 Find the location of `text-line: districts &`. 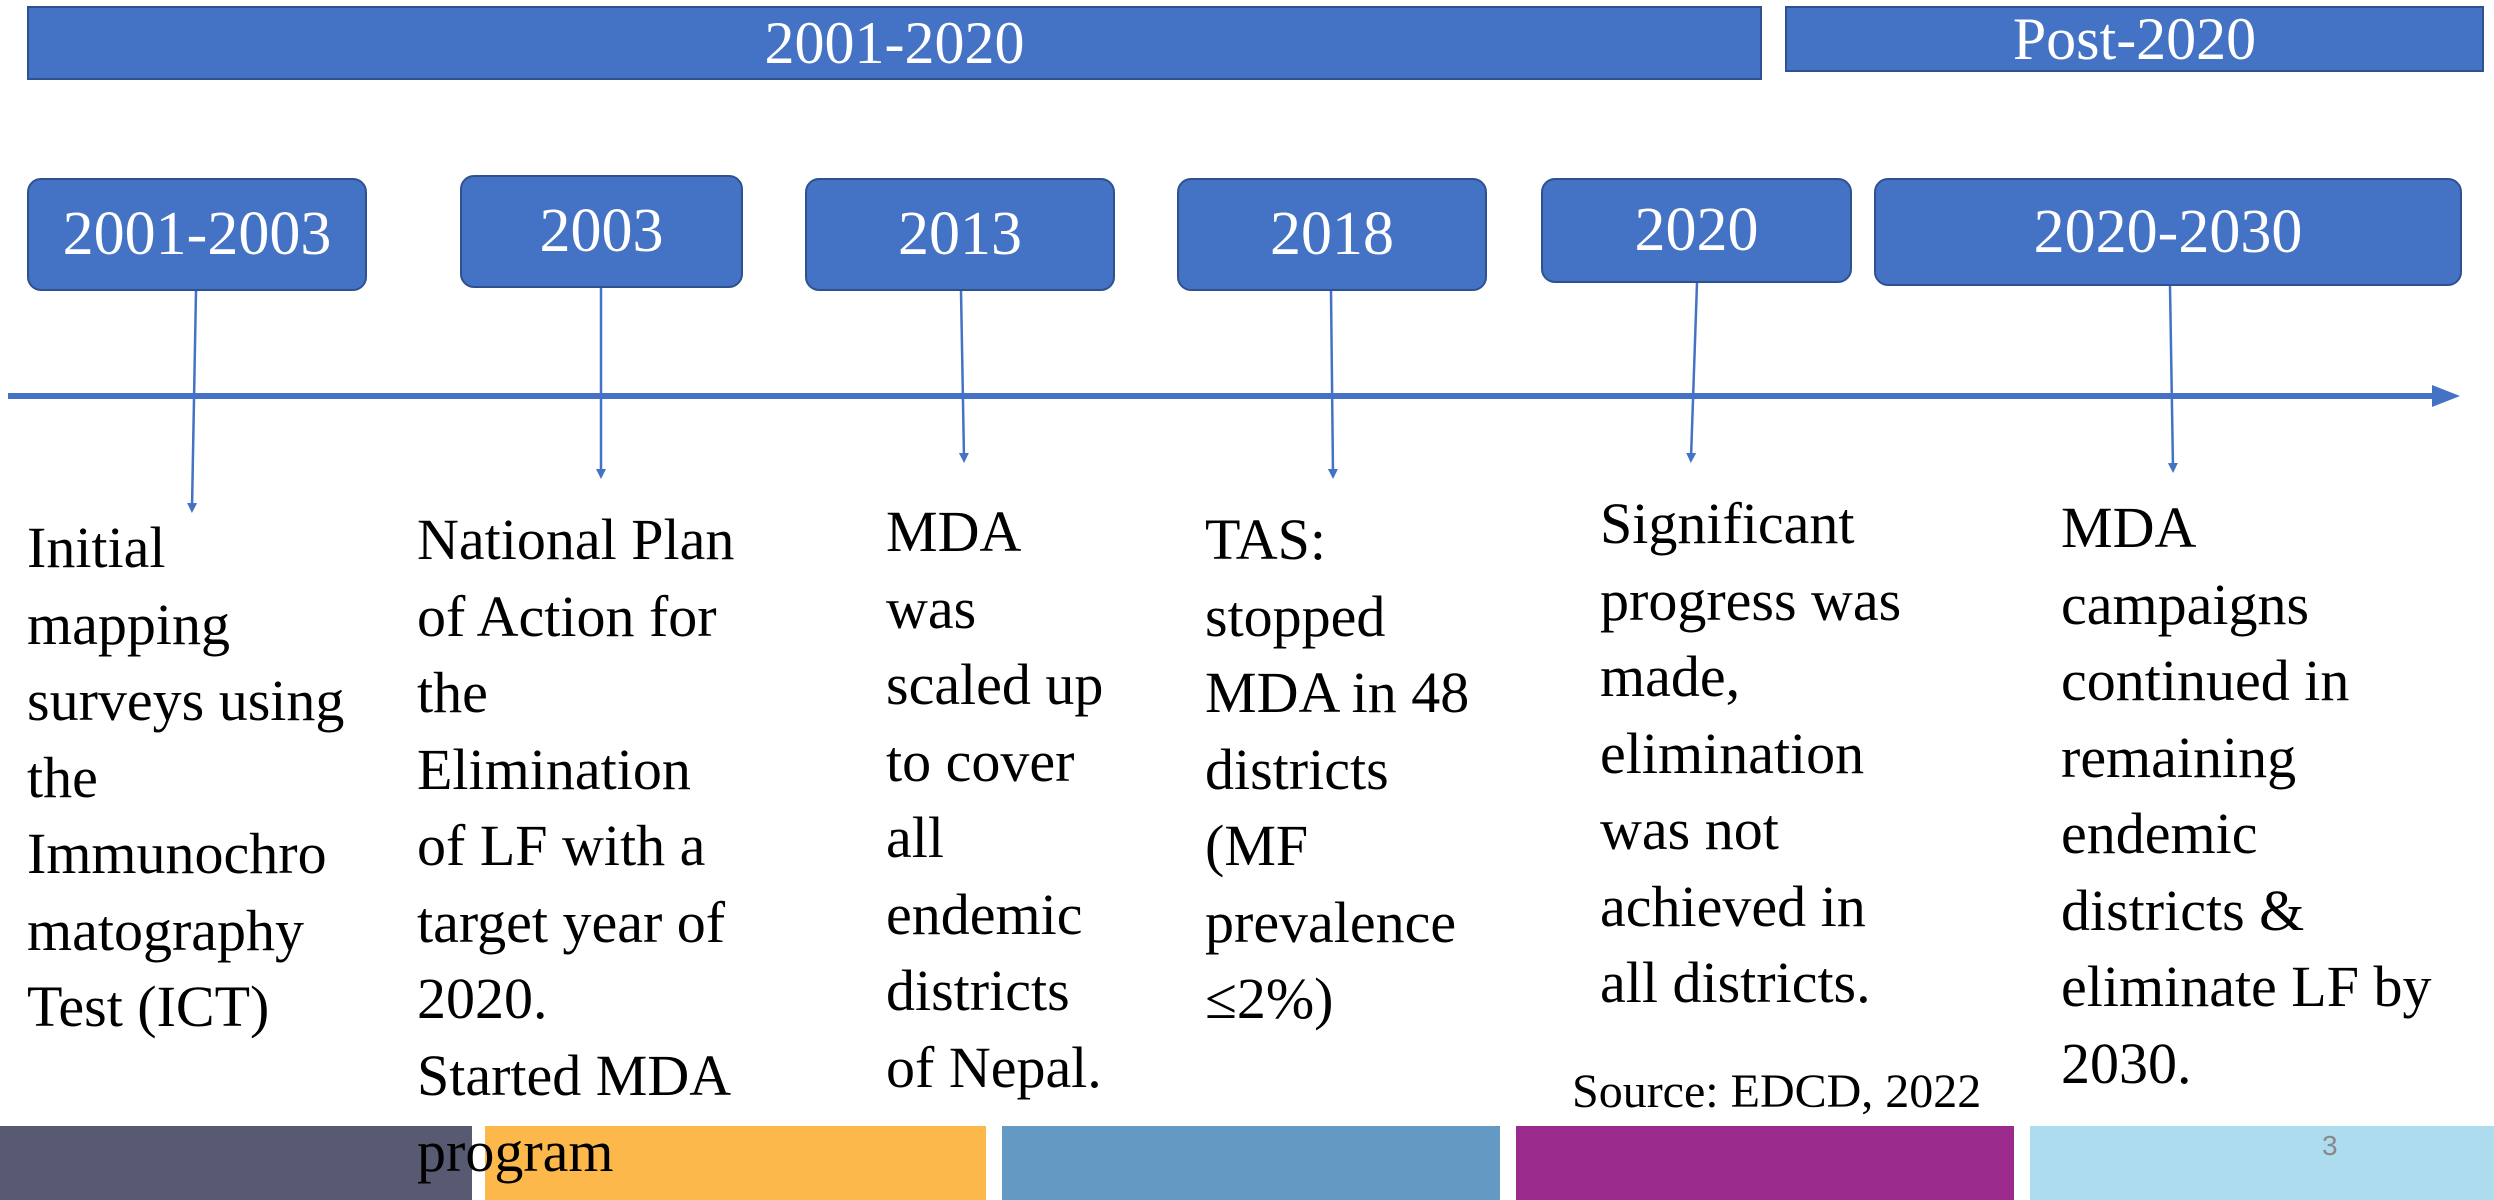

text-line: districts & is located at coordinates (2183, 910).